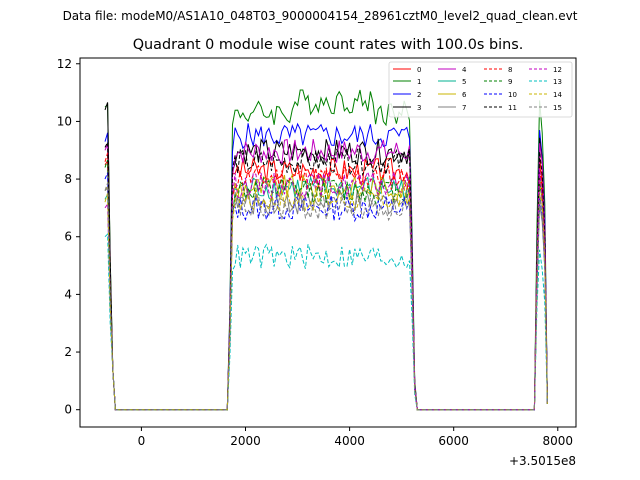 Image resolution: width=640 pixels, height=480 pixels. I want to click on legend-label-4: 4, so click(464, 70).